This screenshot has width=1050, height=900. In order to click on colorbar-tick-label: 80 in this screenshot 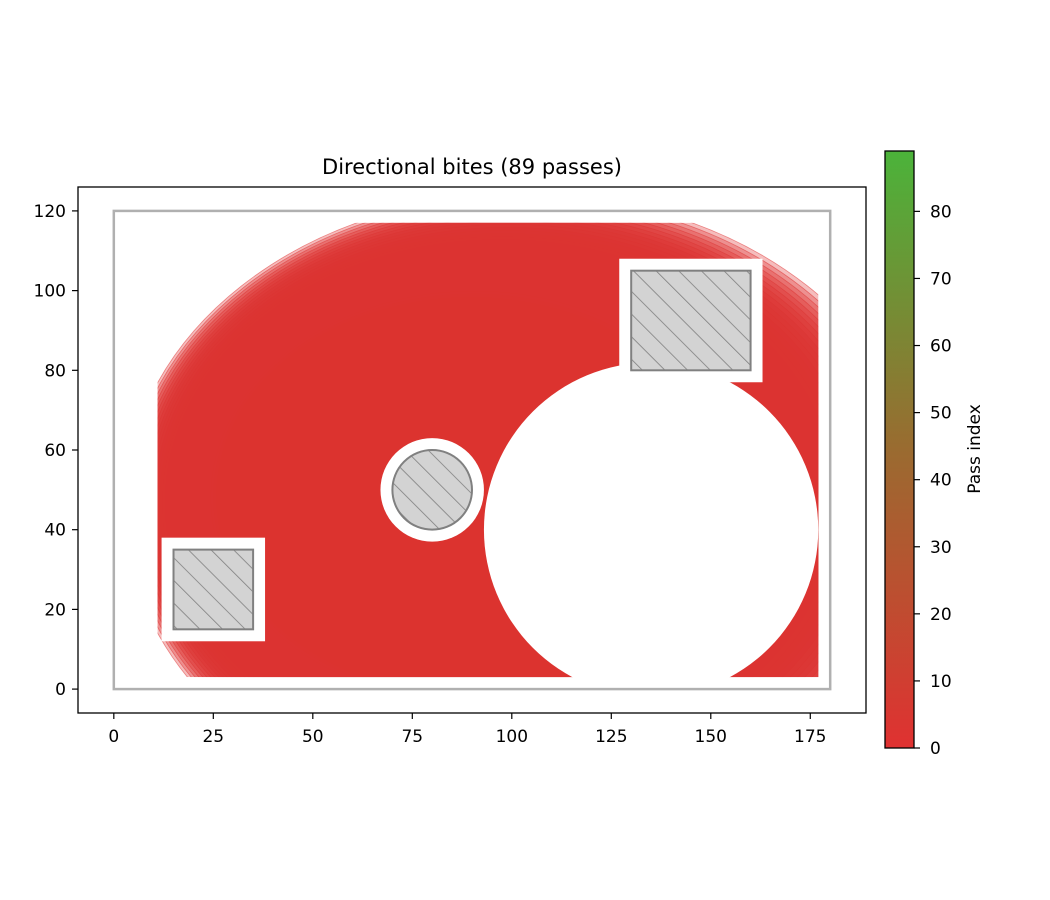, I will do `click(941, 212)`.